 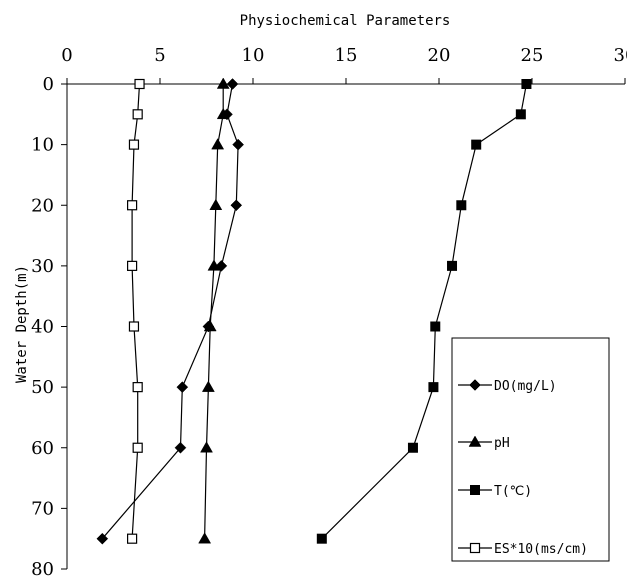 What do you see at coordinates (620, 55) in the screenshot?
I see `x-tick-label: 30` at bounding box center [620, 55].